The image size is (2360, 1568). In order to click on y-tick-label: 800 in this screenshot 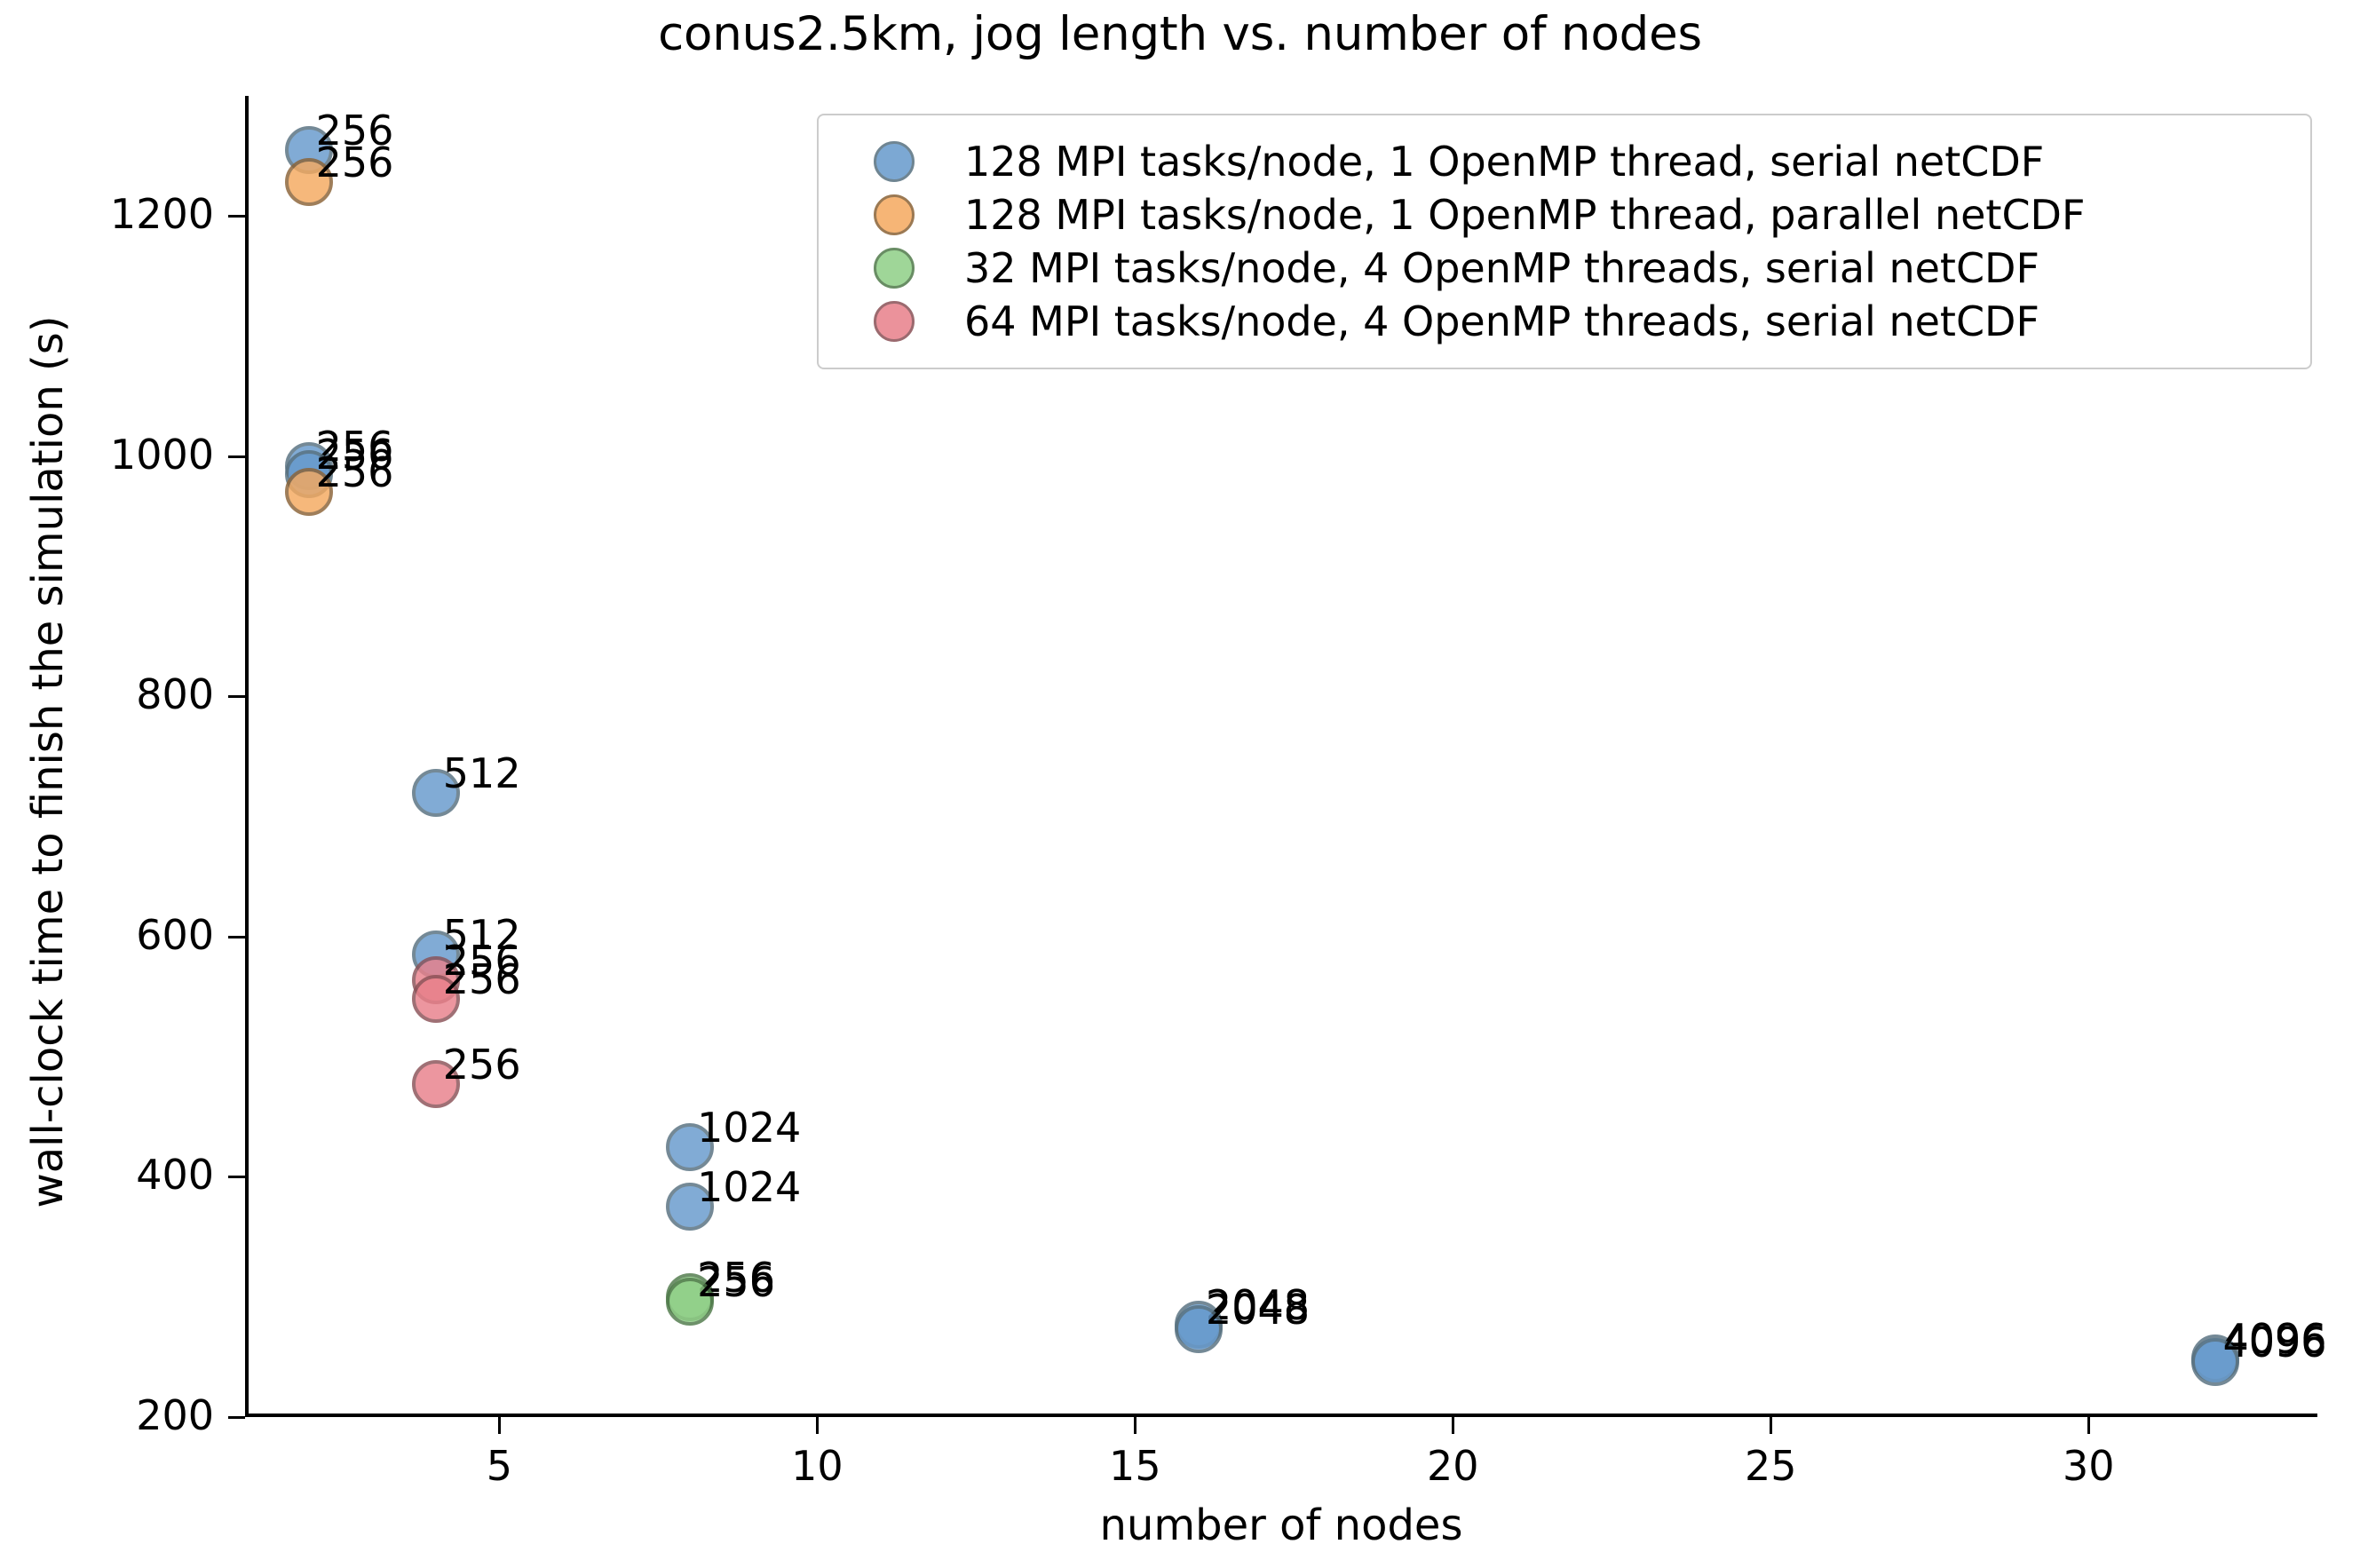, I will do `click(175, 694)`.